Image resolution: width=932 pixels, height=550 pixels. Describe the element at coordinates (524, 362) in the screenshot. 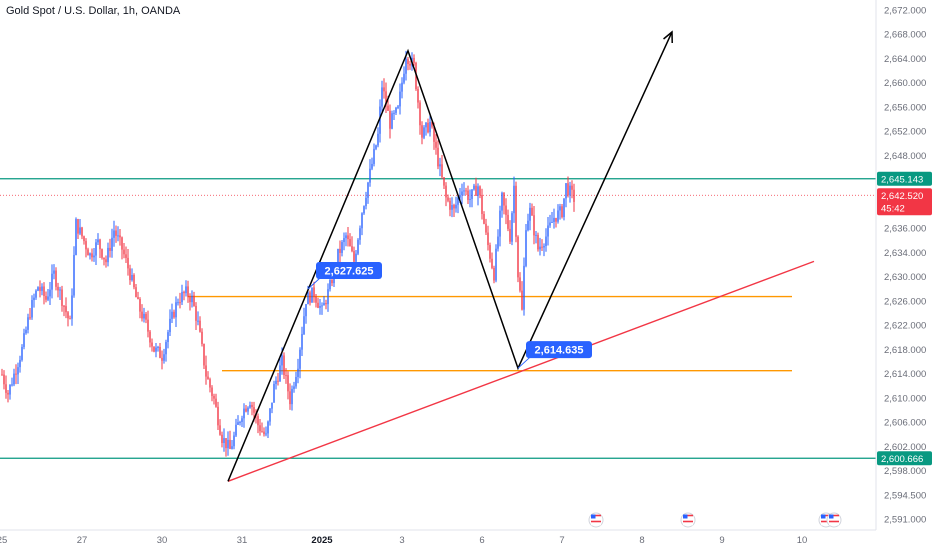

I see `callout-leader` at that location.